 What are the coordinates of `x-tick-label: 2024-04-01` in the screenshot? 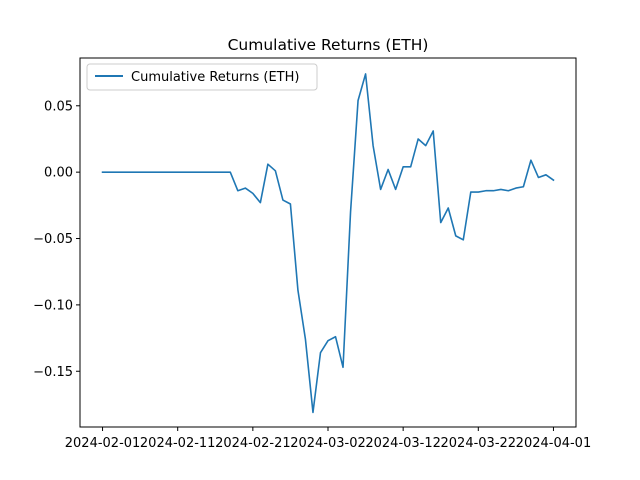 It's located at (554, 443).